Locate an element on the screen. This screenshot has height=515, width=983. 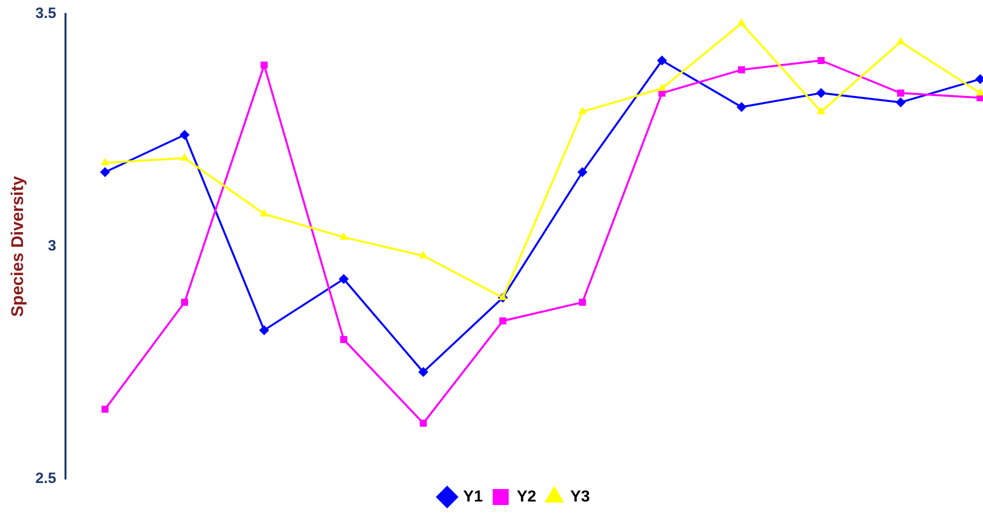
y-tick-label: 3 is located at coordinates (52, 246).